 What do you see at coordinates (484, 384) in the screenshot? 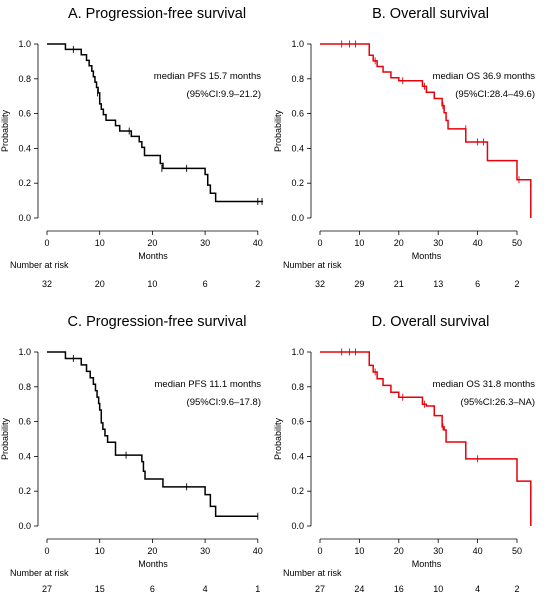
I see `median-annotation: median OS 31.8 months` at bounding box center [484, 384].